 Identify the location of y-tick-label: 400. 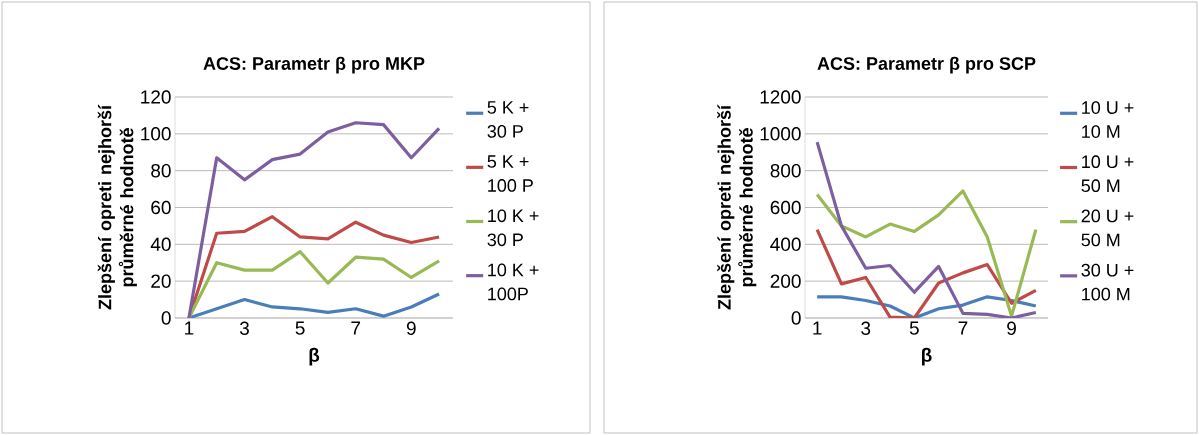
(785, 244).